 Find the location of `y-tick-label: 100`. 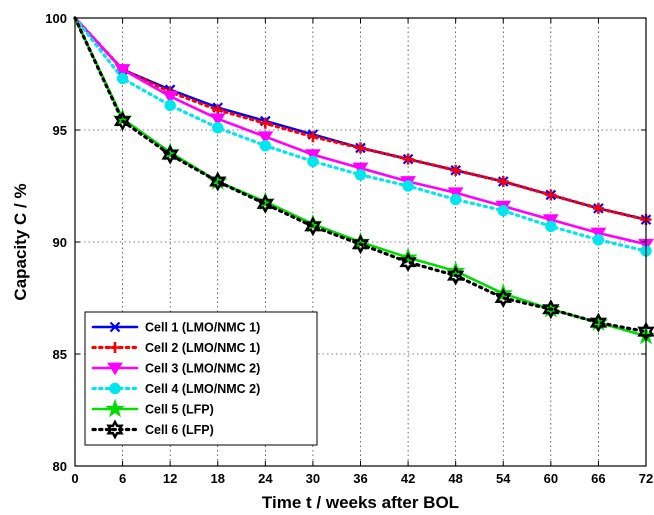

y-tick-label: 100 is located at coordinates (56, 18).